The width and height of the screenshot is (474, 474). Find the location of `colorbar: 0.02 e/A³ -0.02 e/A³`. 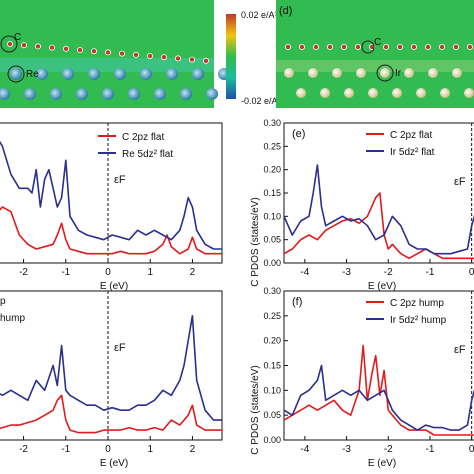

colorbar: 0.02 e/A³ -0.02 e/A³ is located at coordinates (253, 58).